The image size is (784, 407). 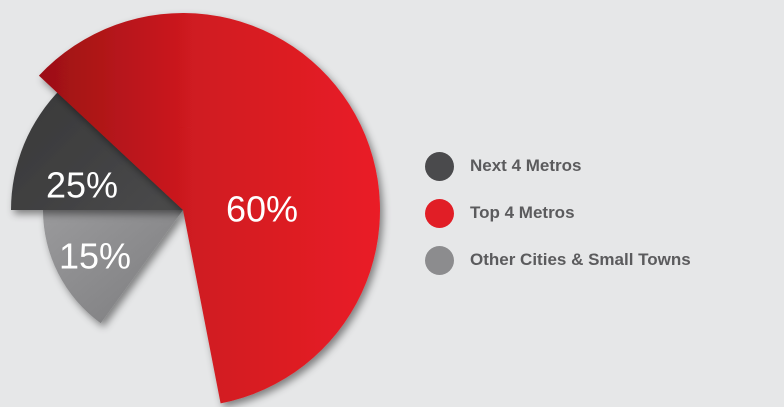 I want to click on slice-value-label: 60%, so click(x=262, y=209).